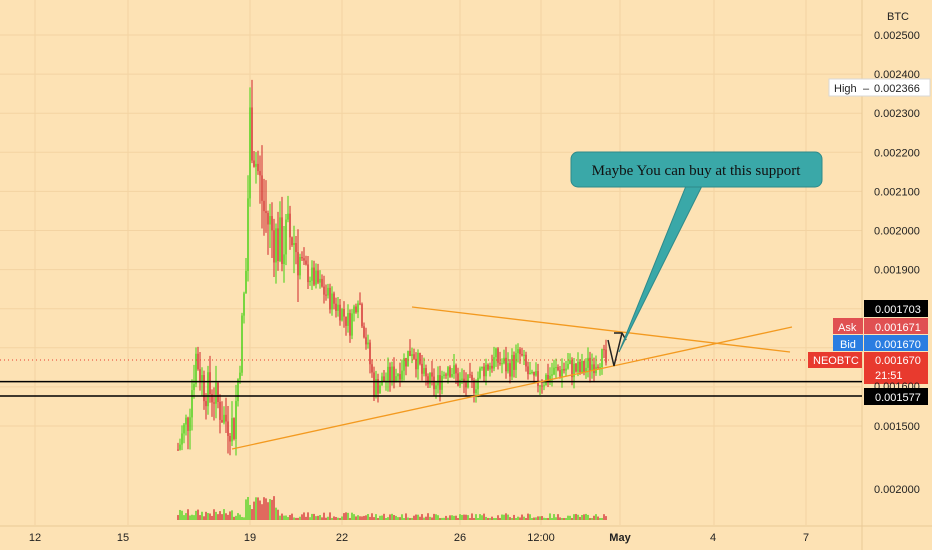  Describe the element at coordinates (123, 538) in the screenshot. I see `x-tick-label: 15` at that location.